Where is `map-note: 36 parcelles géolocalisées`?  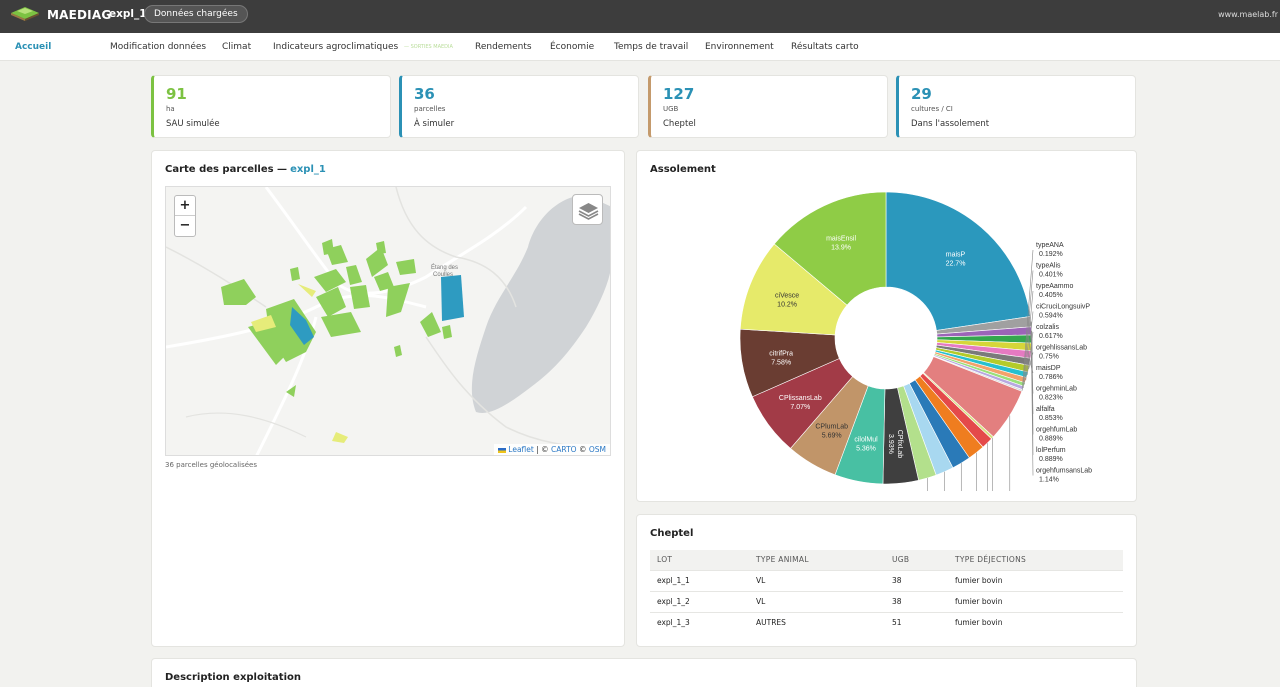
map-note: 36 parcelles géolocalisées is located at coordinates (211, 465).